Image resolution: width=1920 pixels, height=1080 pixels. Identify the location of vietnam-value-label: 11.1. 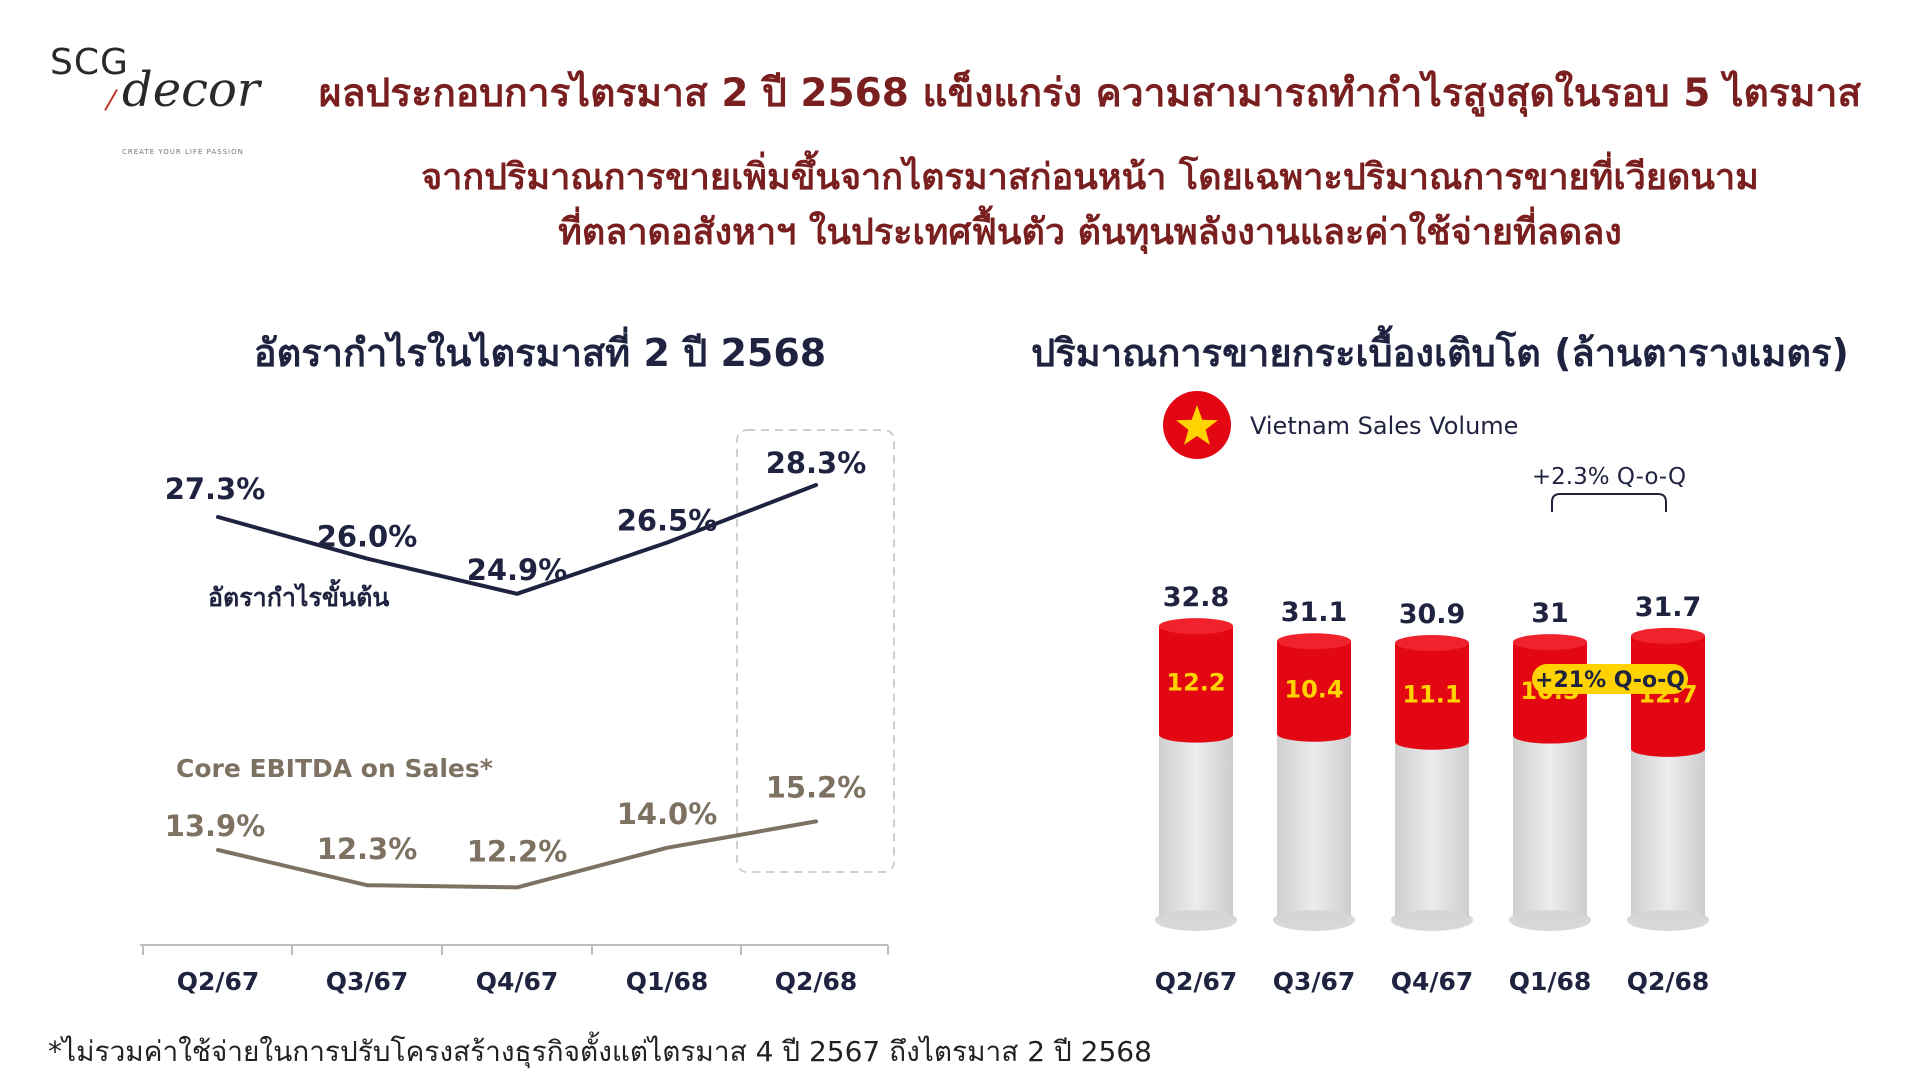
(1431, 694).